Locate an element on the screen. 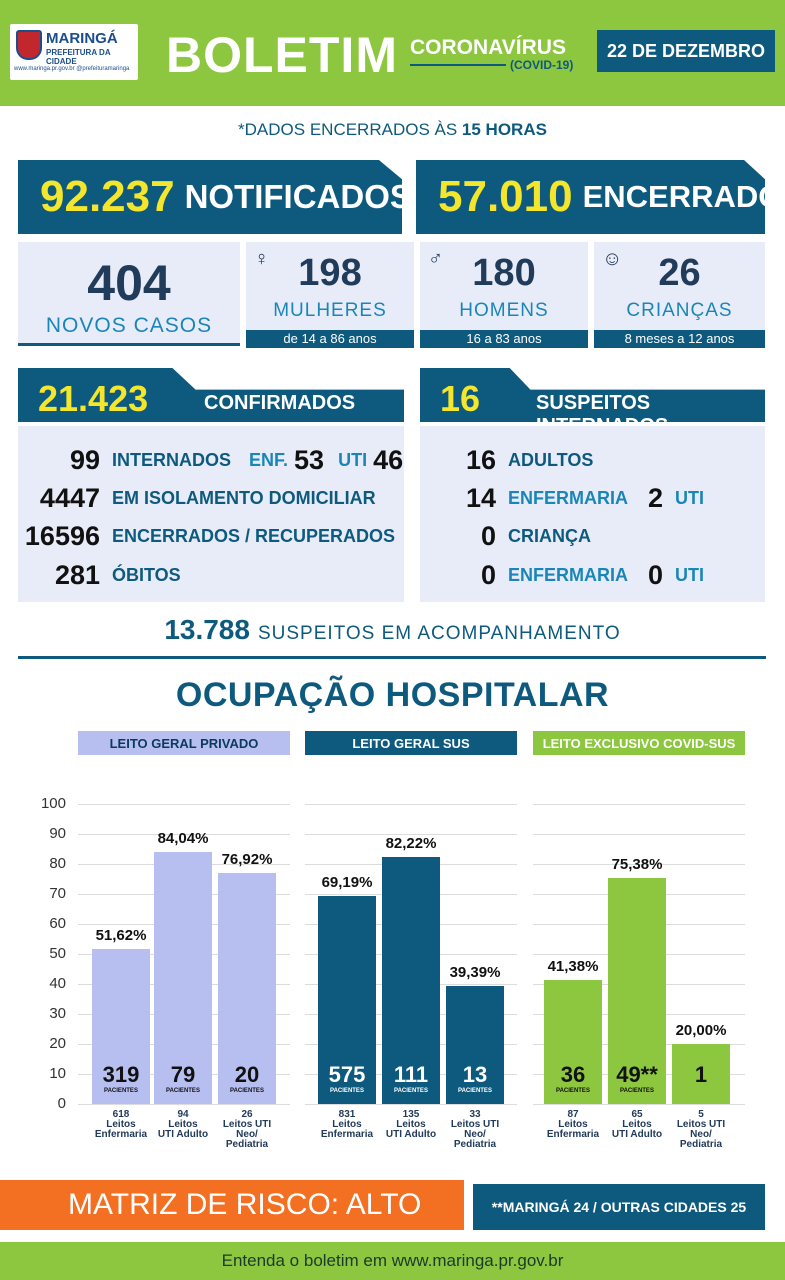  confirmados-value: 21.423 is located at coordinates (93, 398).